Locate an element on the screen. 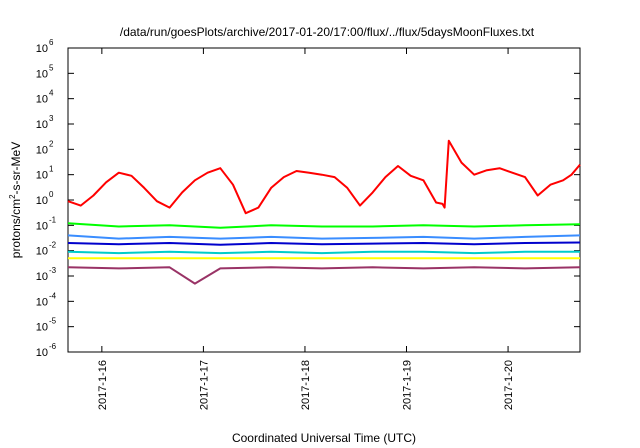 The height and width of the screenshot is (448, 640). y-tick-exponent: 0 is located at coordinates (51, 194).